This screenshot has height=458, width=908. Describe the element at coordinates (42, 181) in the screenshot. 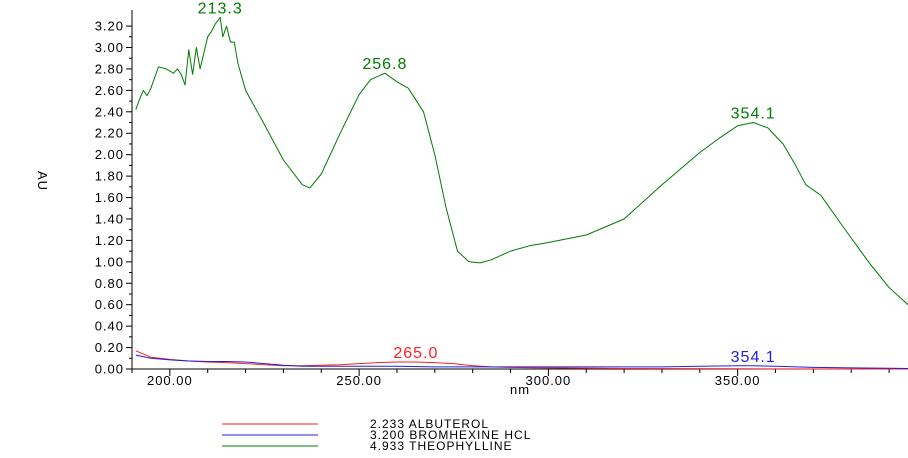

I see `y-axis-title: AU` at that location.